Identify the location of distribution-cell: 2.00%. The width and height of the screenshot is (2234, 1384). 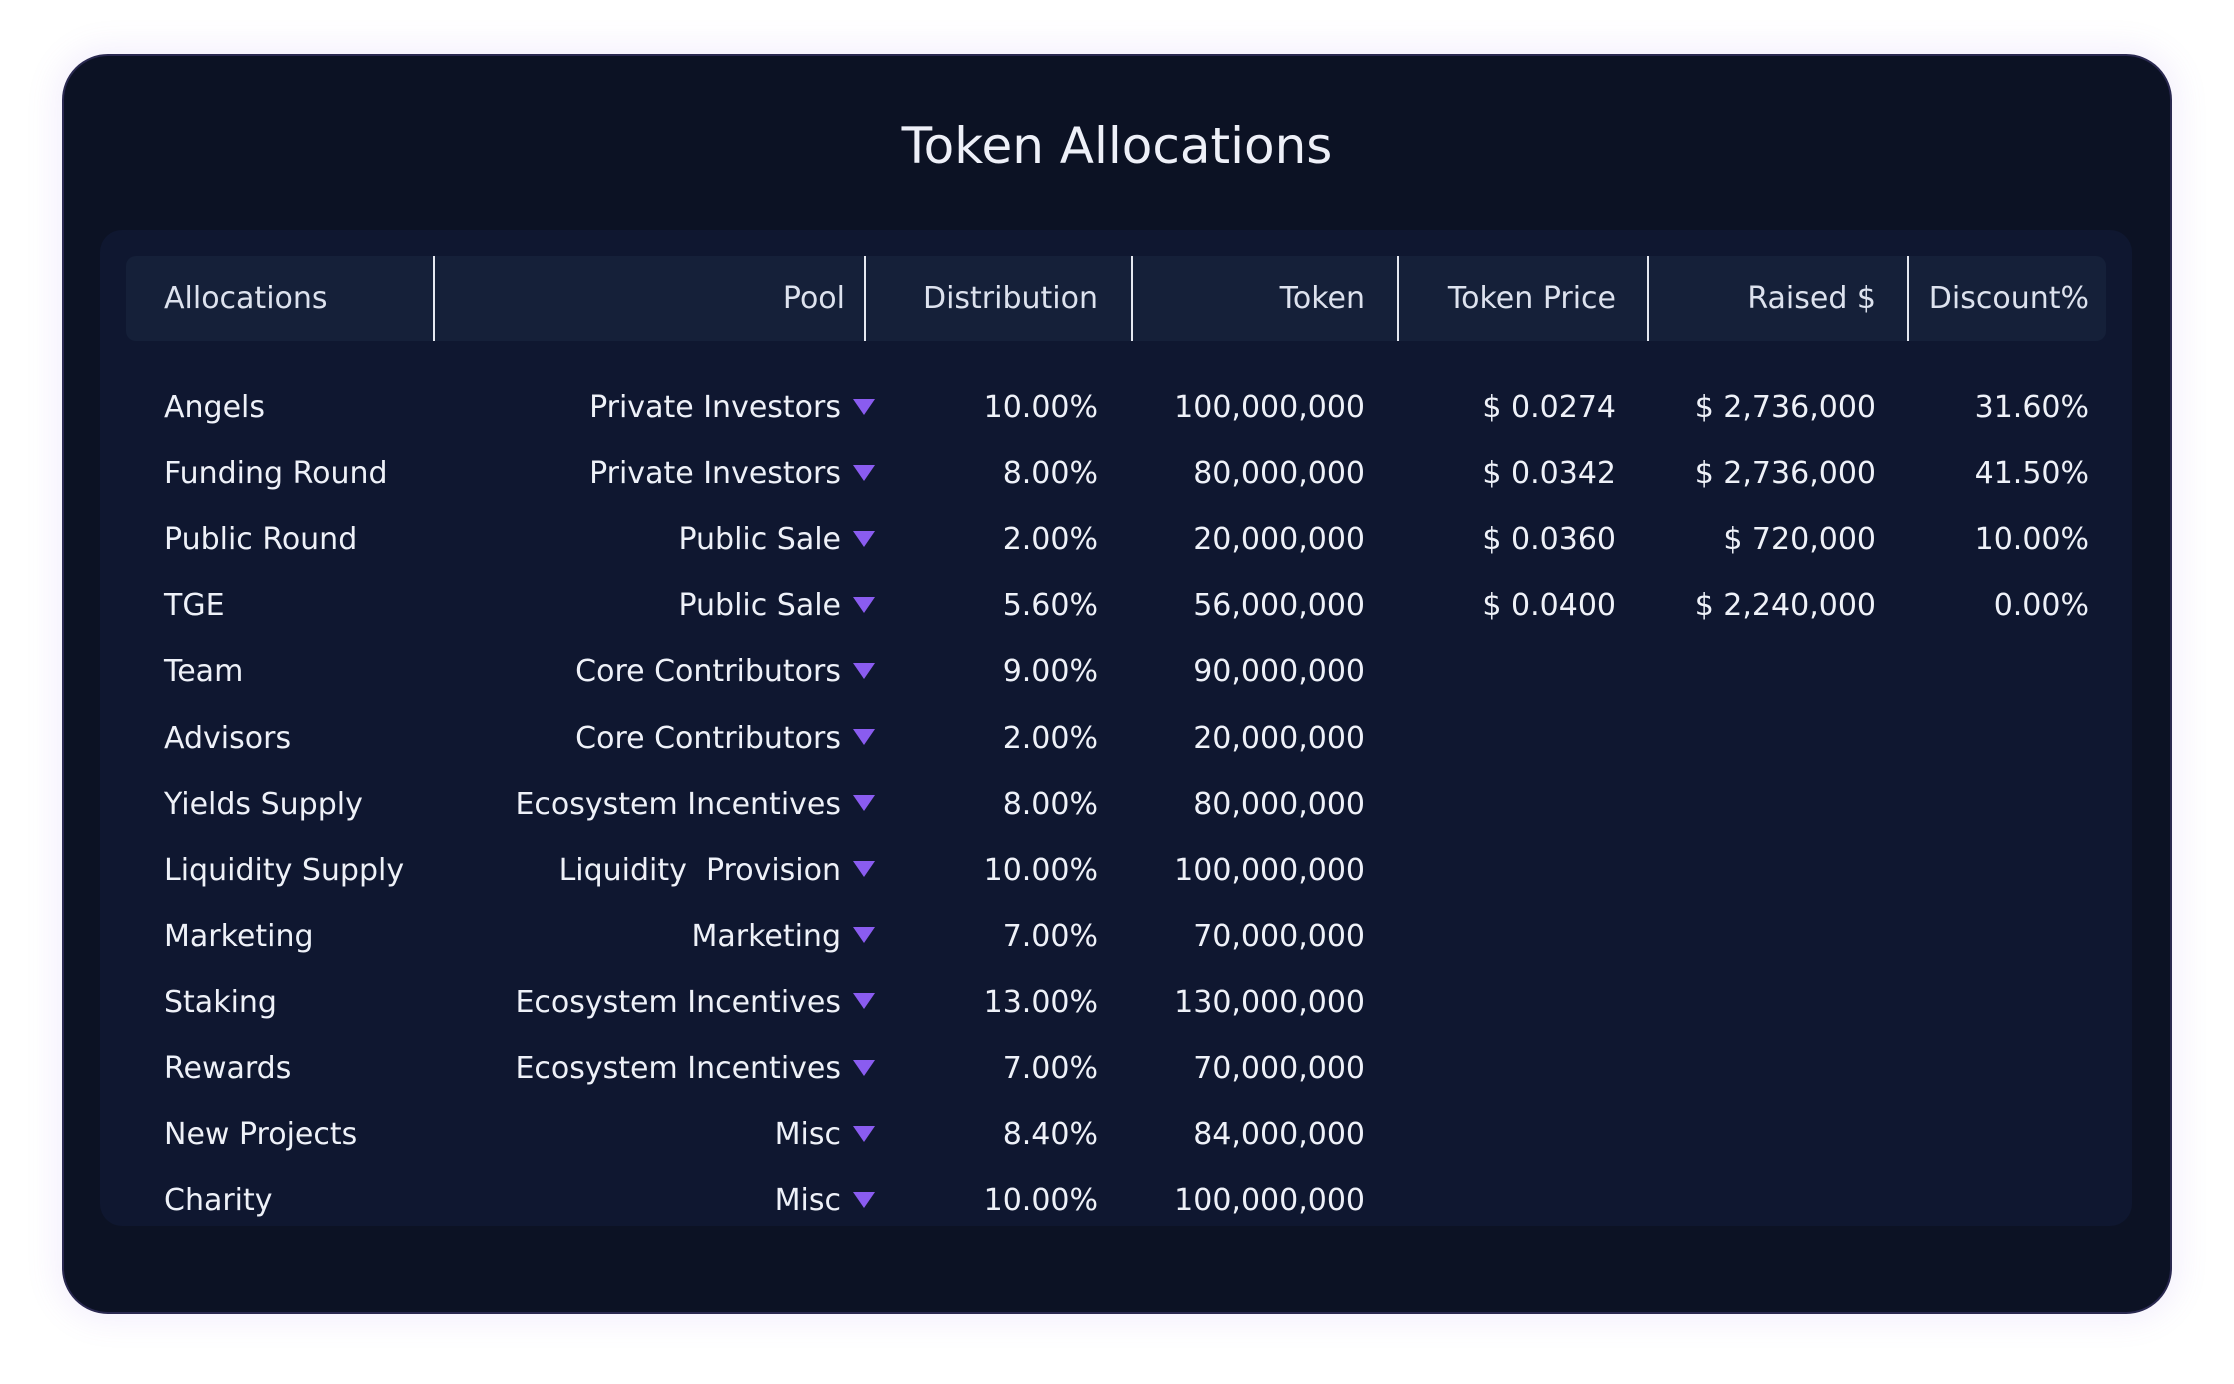
(1050, 540).